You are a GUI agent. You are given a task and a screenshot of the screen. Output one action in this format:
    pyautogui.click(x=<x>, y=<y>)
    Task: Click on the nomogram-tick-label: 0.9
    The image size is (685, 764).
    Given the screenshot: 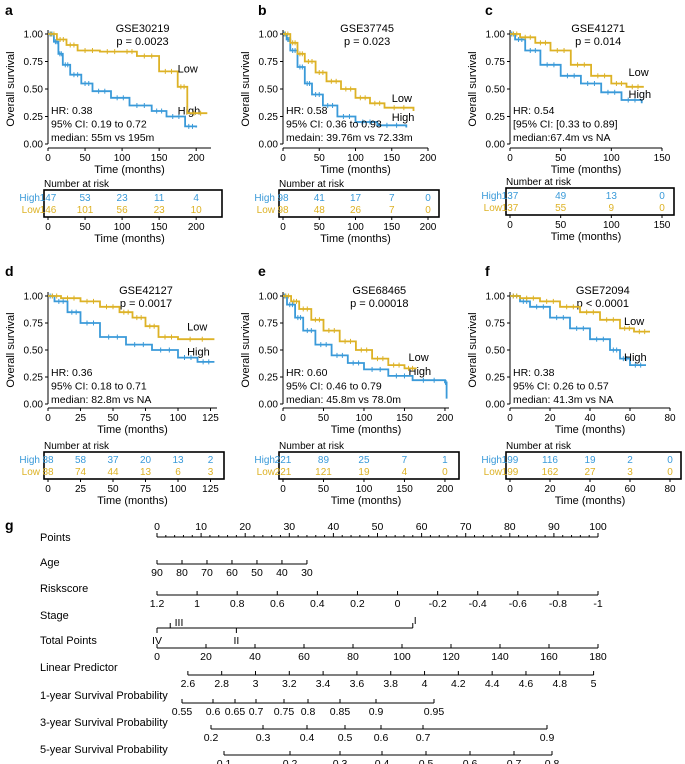 What is the action you would take?
    pyautogui.click(x=376, y=712)
    